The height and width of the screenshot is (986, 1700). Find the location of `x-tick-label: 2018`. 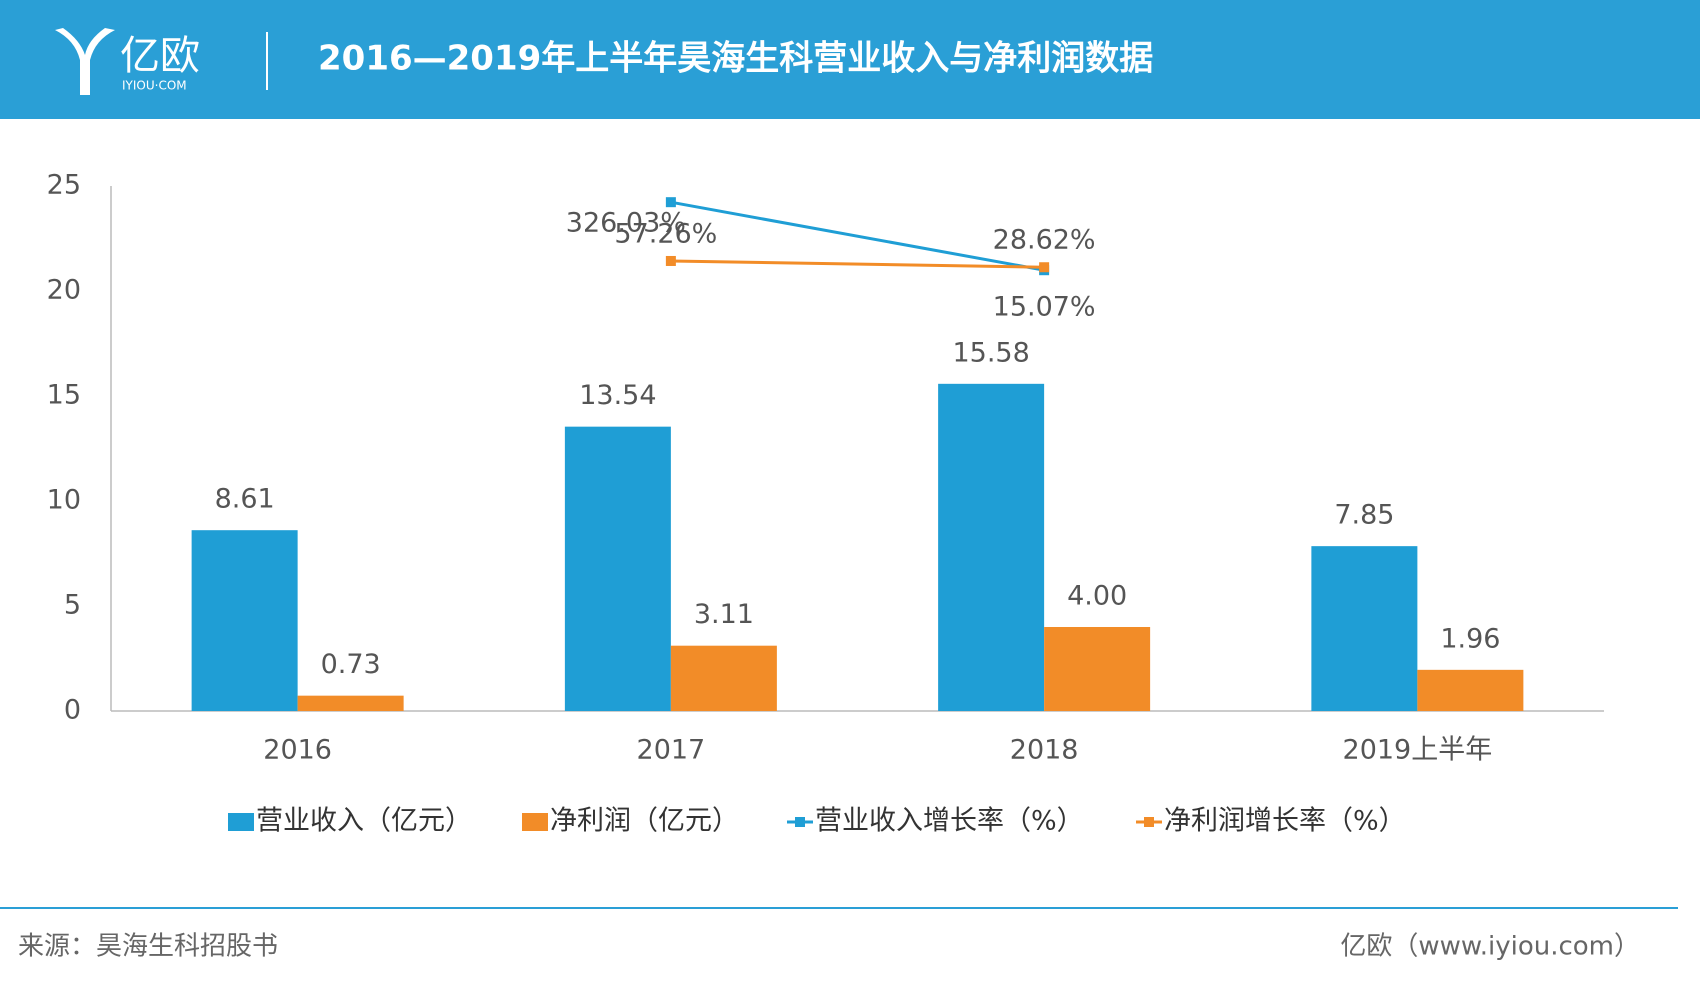

x-tick-label: 2018 is located at coordinates (1044, 750).